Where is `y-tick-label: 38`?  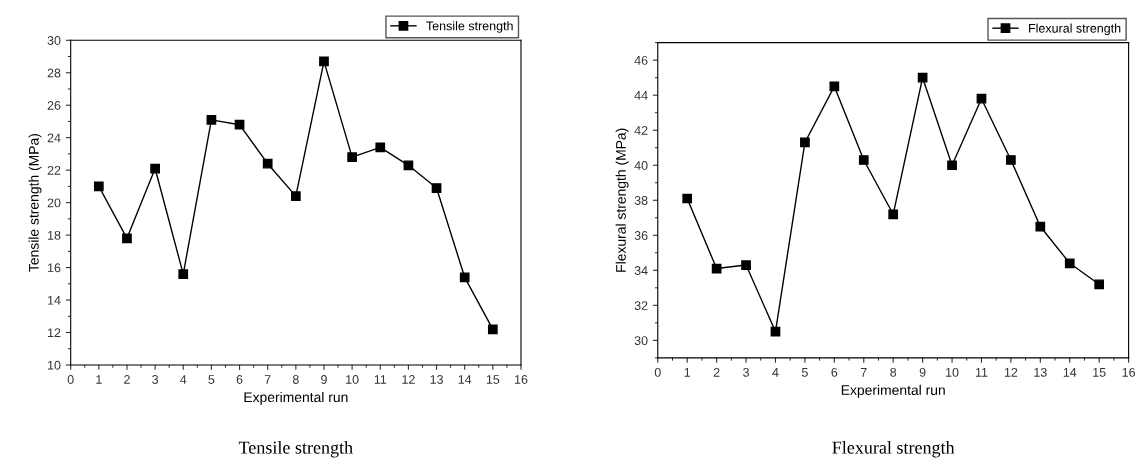 y-tick-label: 38 is located at coordinates (641, 200).